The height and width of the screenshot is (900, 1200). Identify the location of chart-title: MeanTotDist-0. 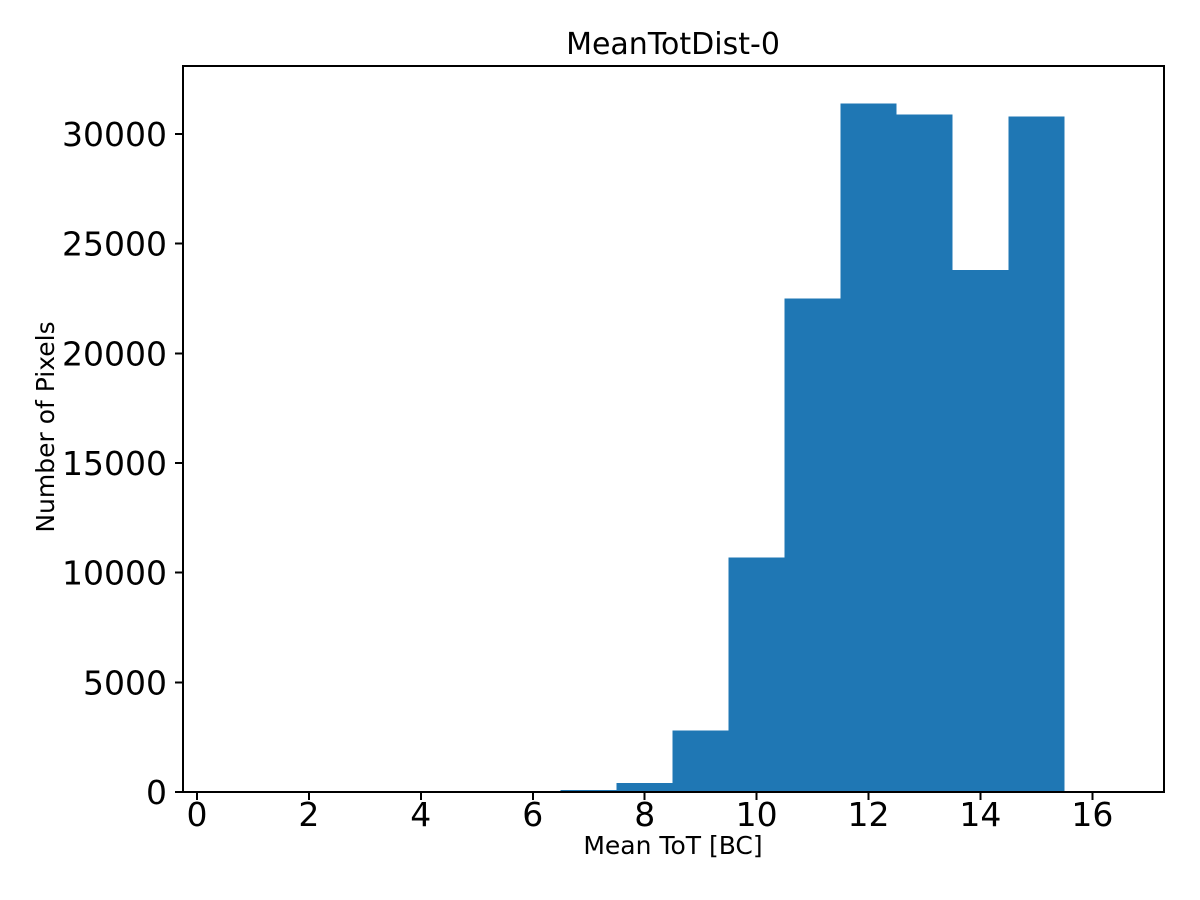
(673, 44).